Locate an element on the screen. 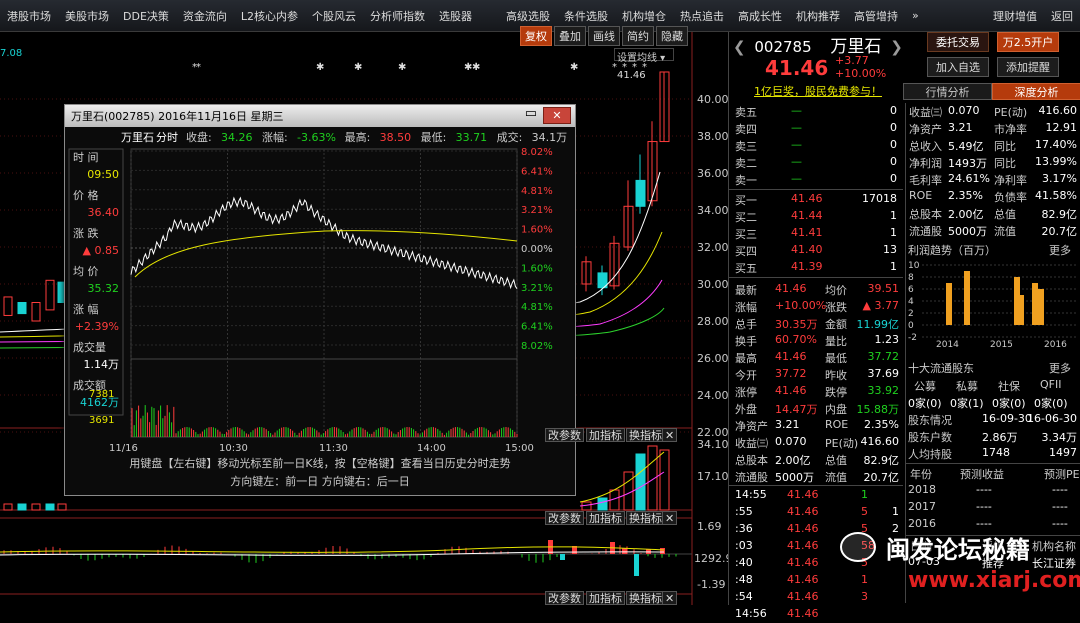  quote-value: 416.60 is located at coordinates (880, 441).